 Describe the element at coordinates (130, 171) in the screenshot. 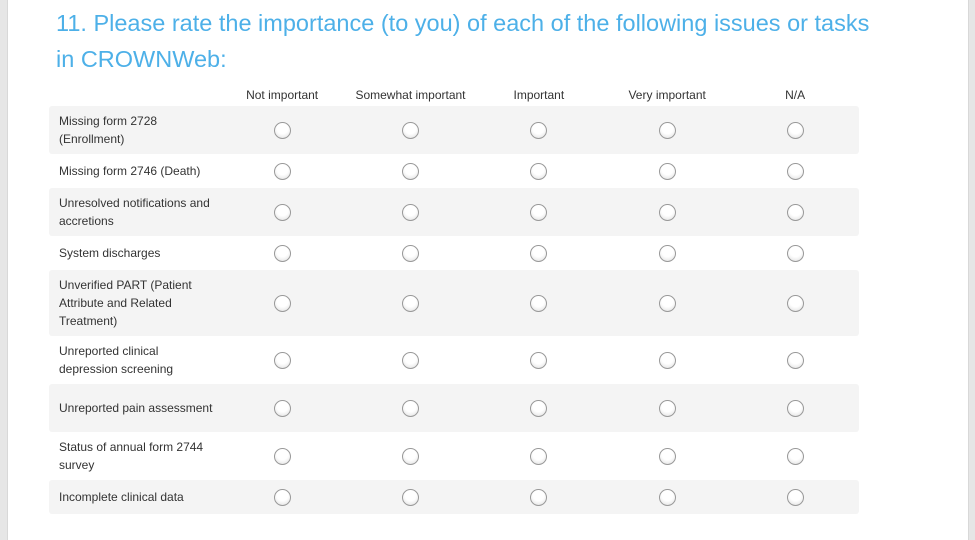

I see `row-label: Missing form 2746 (Death)` at that location.